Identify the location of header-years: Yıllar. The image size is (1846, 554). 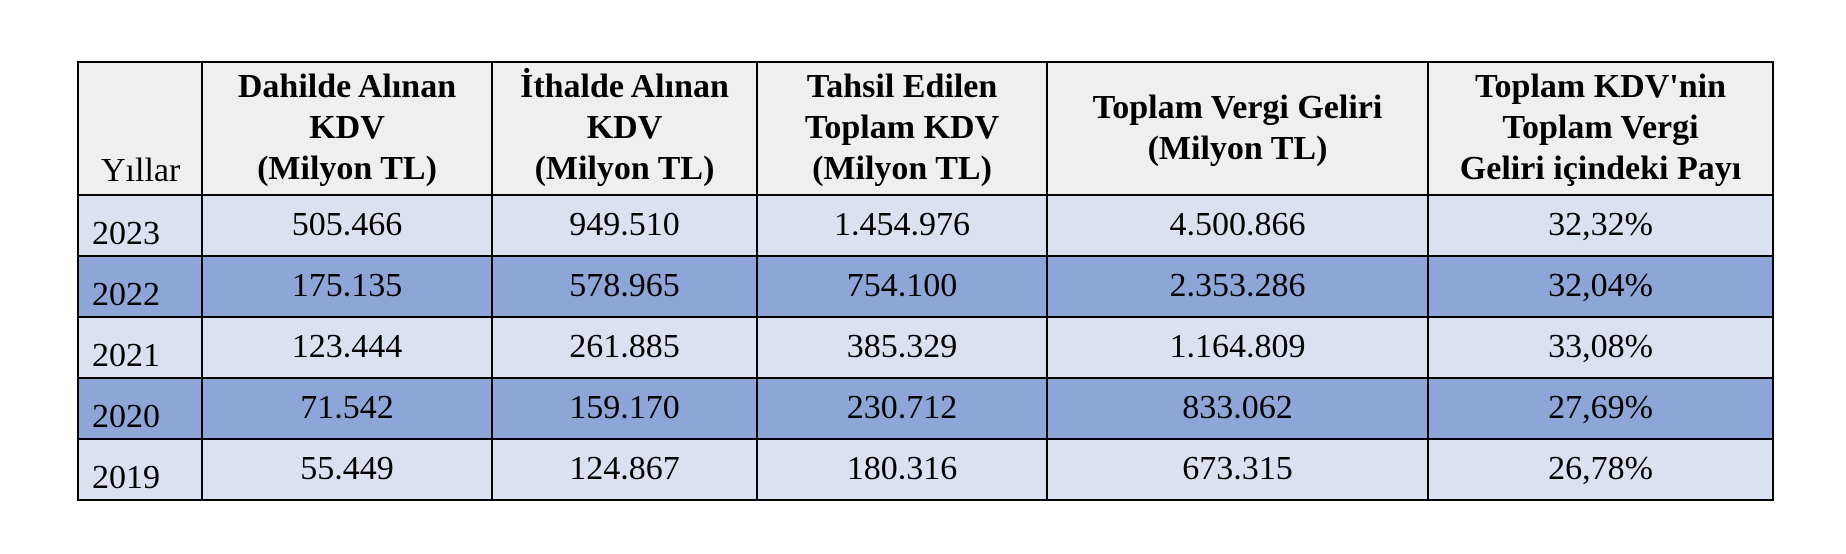
(140, 128).